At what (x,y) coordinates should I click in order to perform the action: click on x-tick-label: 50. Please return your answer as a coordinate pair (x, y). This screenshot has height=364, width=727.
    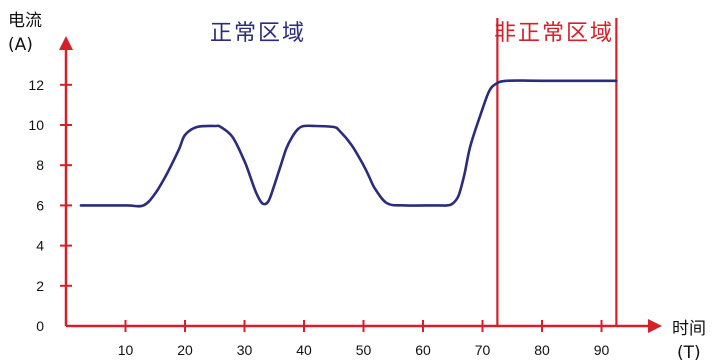
    Looking at the image, I should click on (364, 350).